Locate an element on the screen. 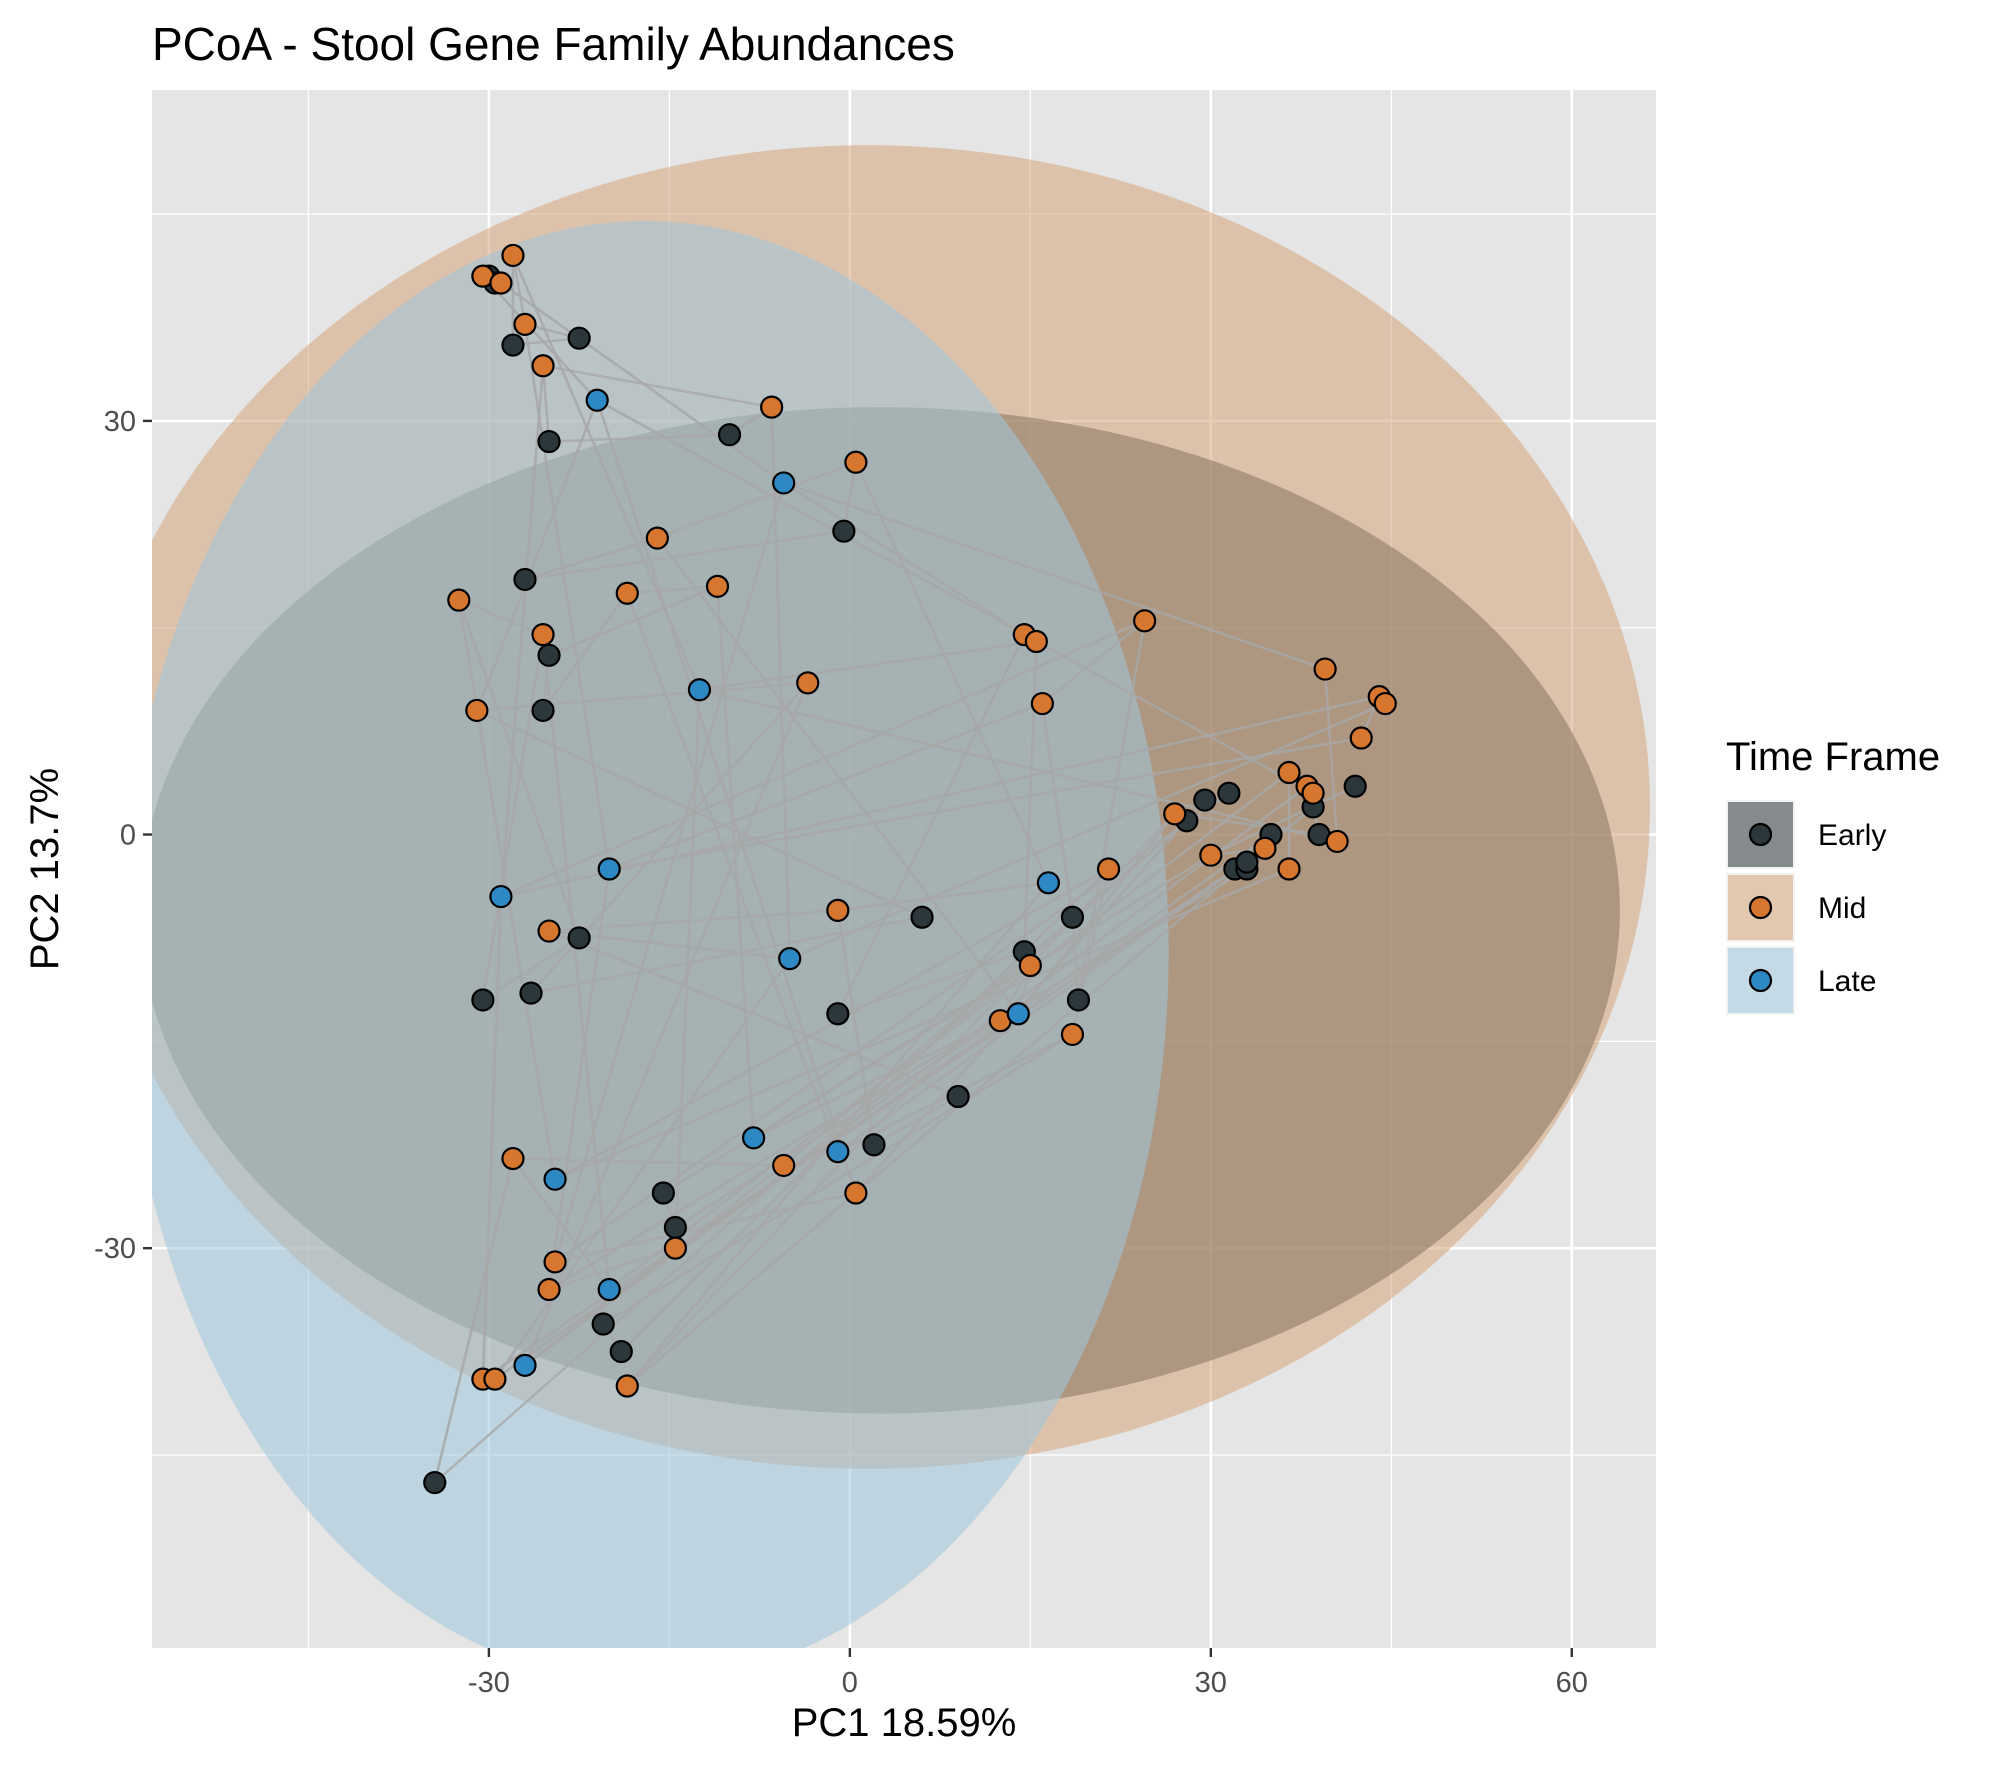  y-tick-label: 30 is located at coordinates (120, 422).